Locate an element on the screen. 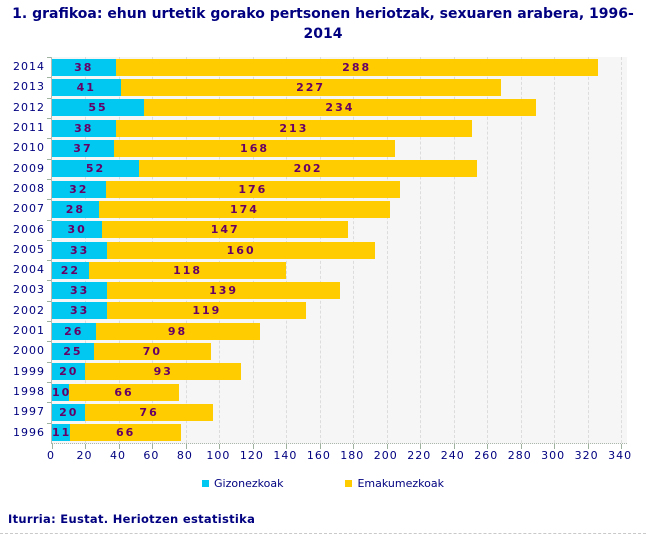 The height and width of the screenshot is (538, 646). source-note: Iturria: Eustat. Heriotzen estatistika is located at coordinates (132, 519).